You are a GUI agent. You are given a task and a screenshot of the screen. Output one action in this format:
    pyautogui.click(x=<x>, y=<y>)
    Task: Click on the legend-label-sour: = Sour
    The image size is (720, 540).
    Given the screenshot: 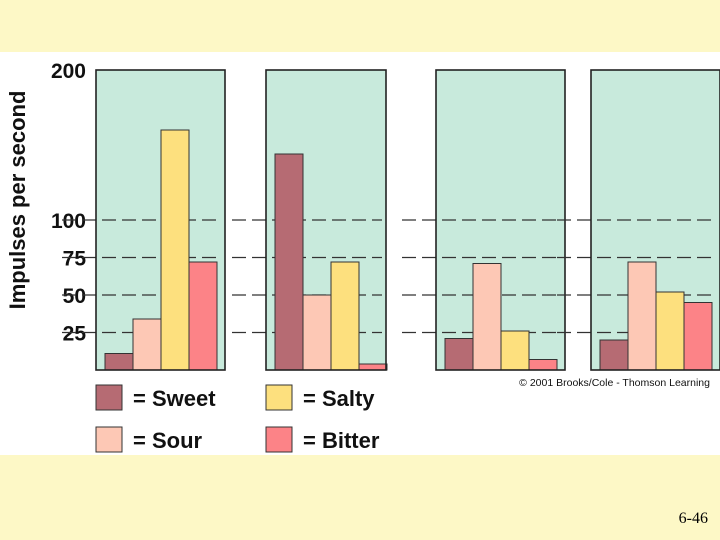 What is the action you would take?
    pyautogui.click(x=168, y=440)
    